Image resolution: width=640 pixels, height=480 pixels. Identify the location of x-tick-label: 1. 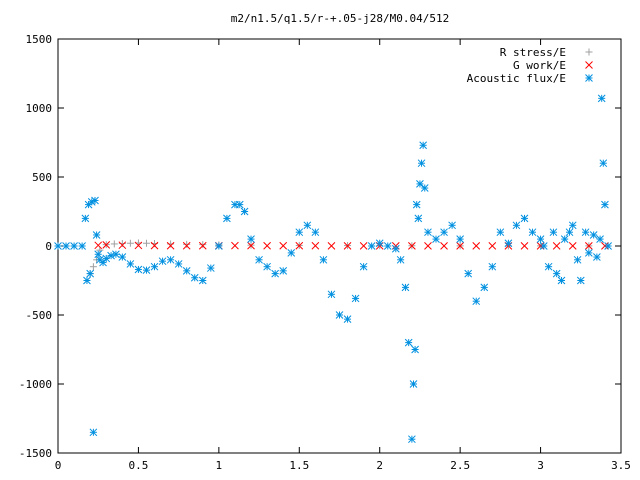
(219, 465).